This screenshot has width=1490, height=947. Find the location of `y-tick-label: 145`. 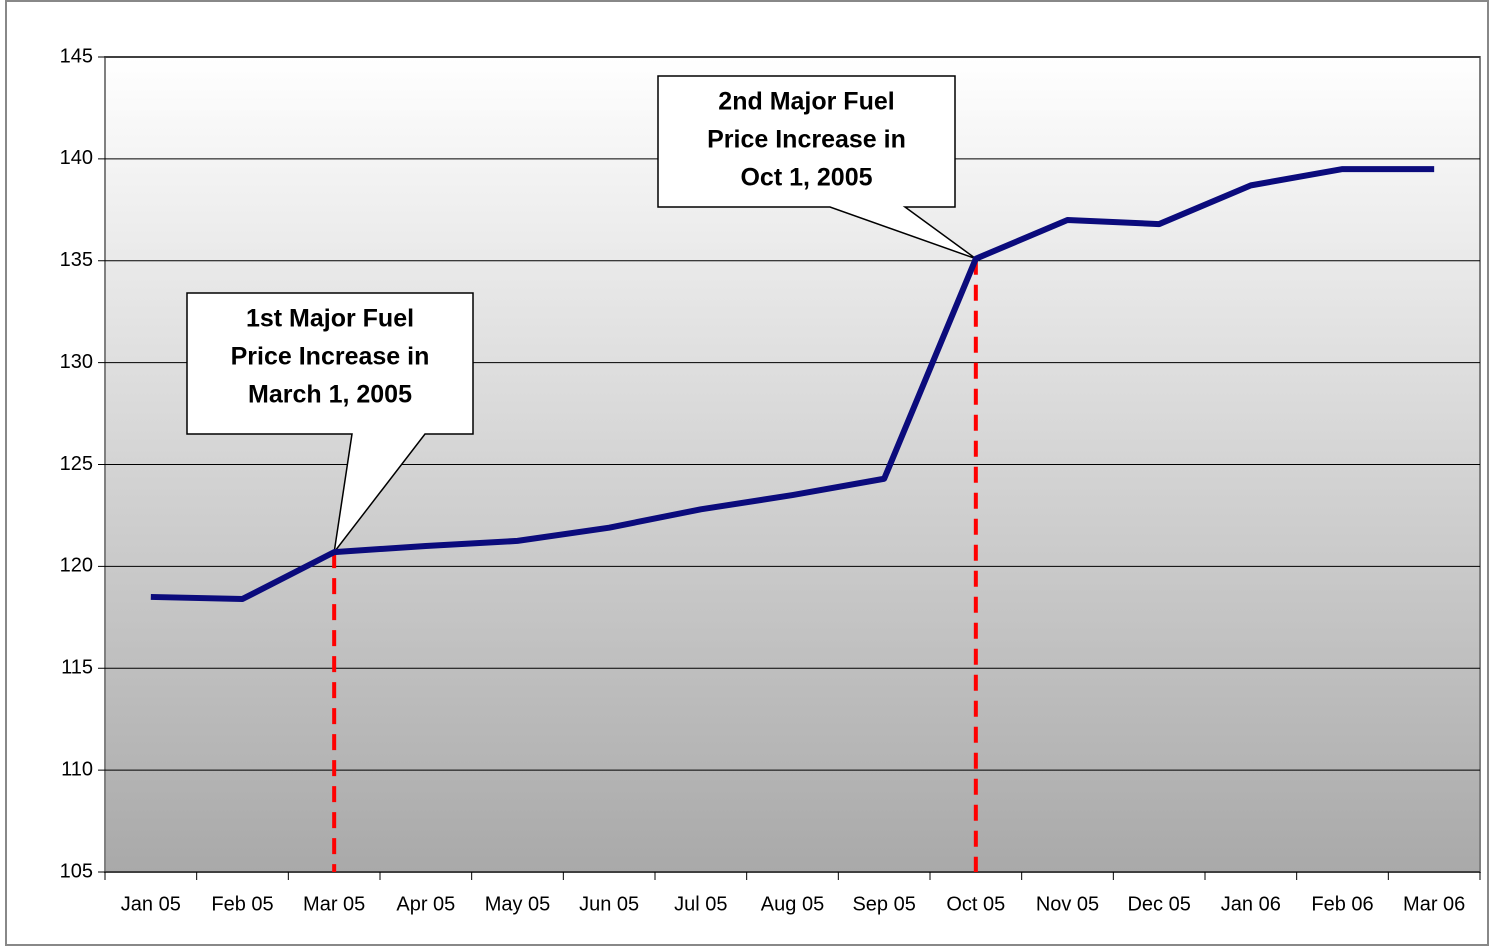

y-tick-label: 145 is located at coordinates (76, 56).